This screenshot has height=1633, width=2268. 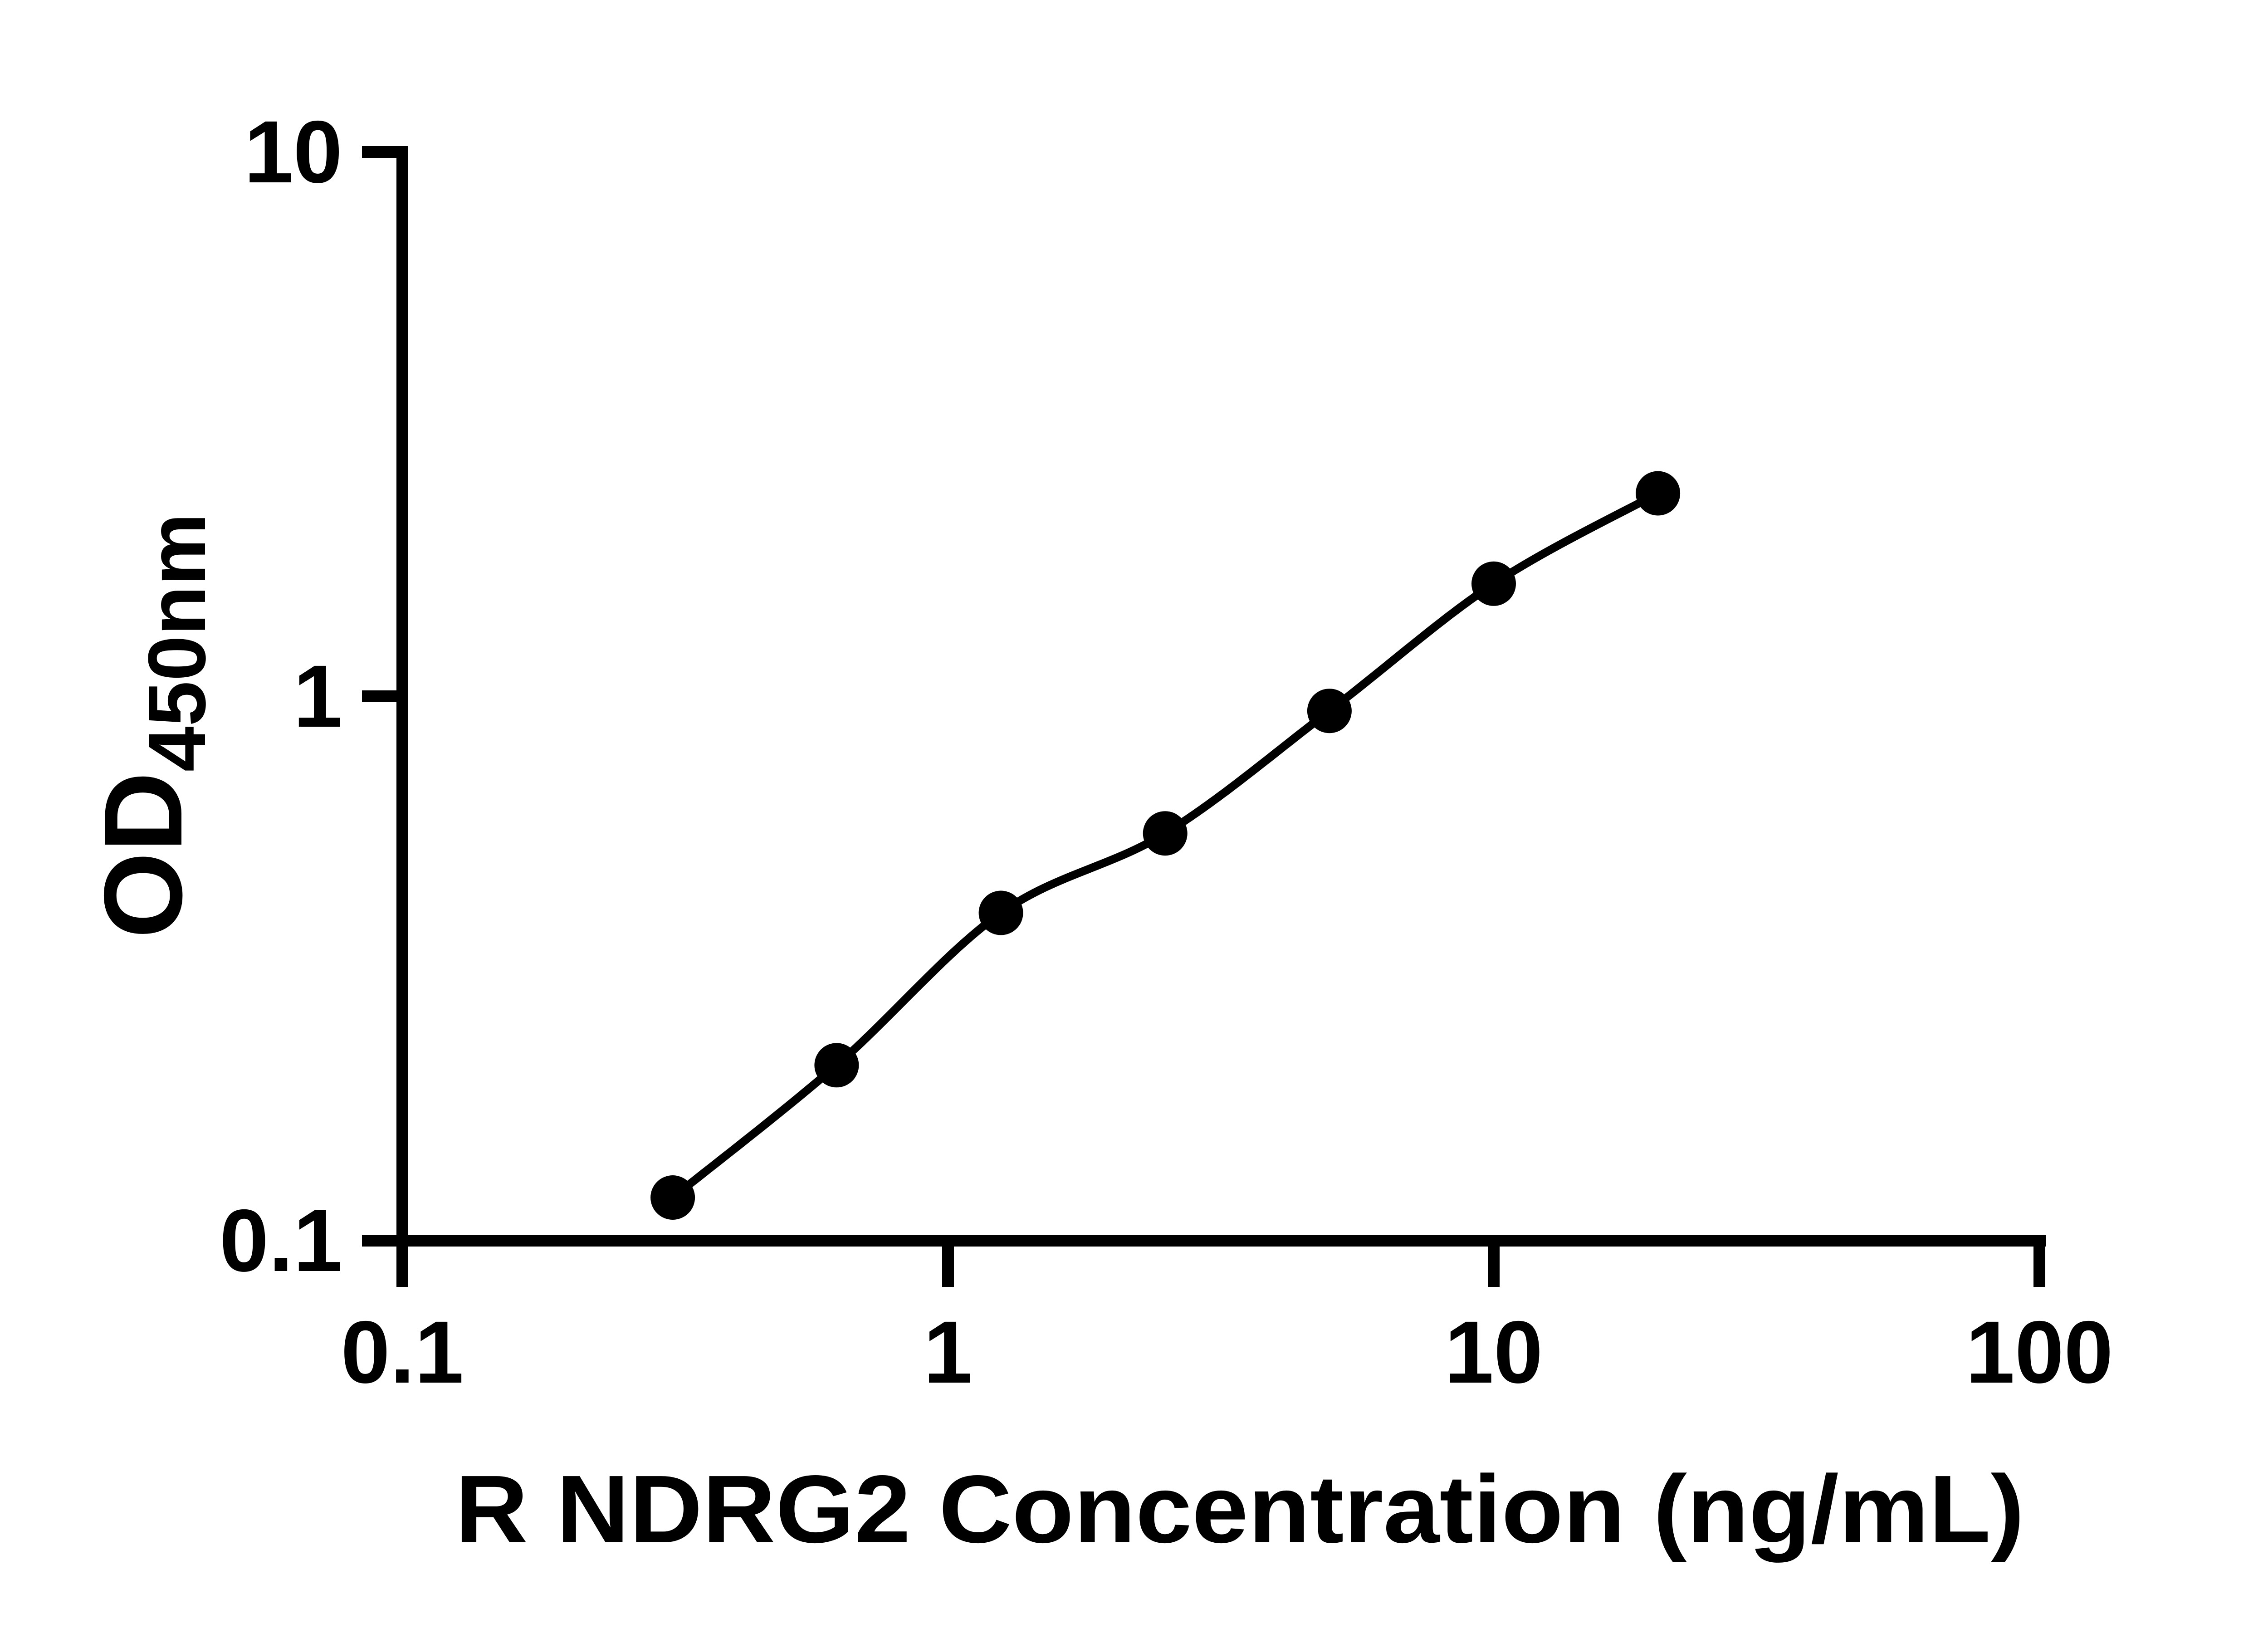 I want to click on y-tick-label: 0.1, so click(x=281, y=1240).